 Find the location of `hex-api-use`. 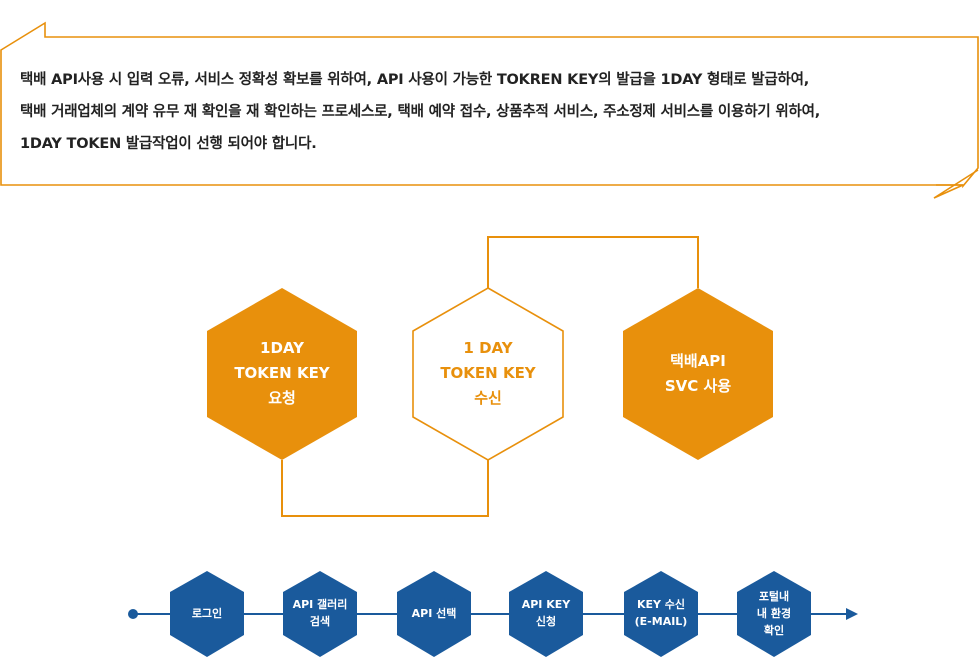

hex-api-use is located at coordinates (698, 374).